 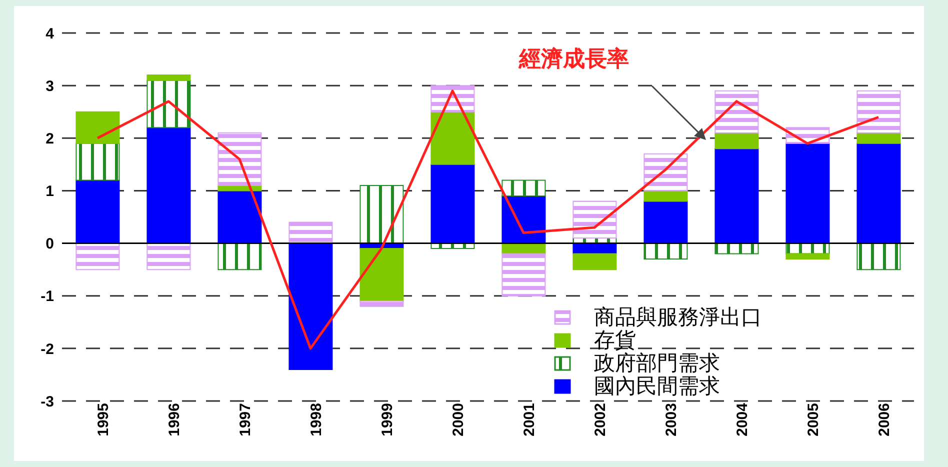 I want to click on x-tick-label: 1996, so click(x=175, y=419).